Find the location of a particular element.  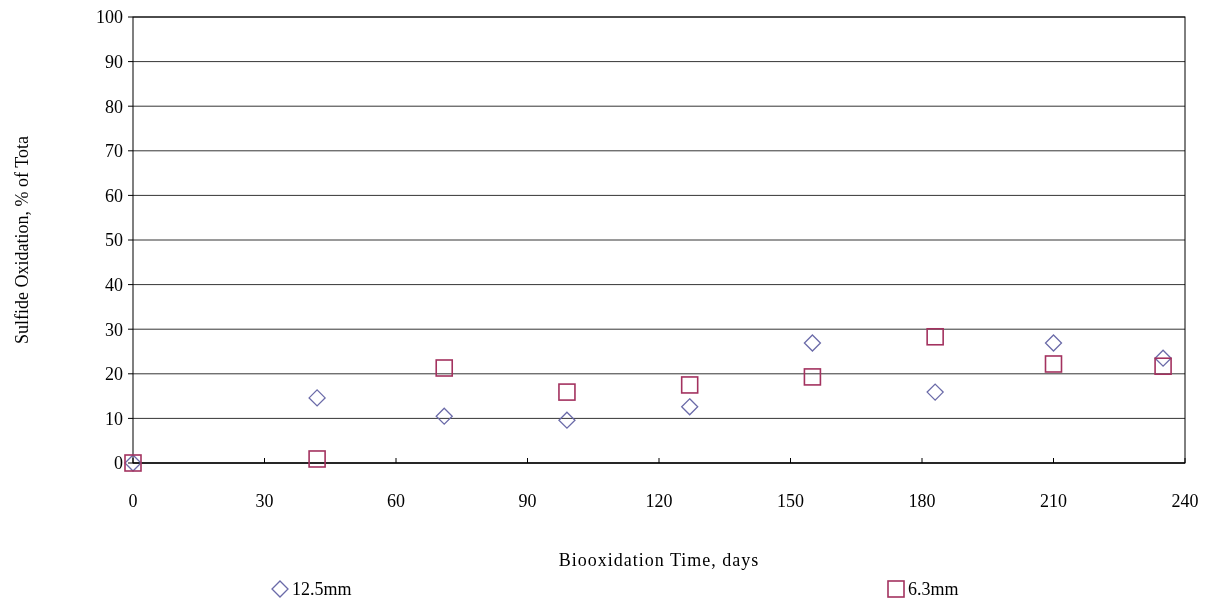

x-tick-label: 210 is located at coordinates (1053, 501).